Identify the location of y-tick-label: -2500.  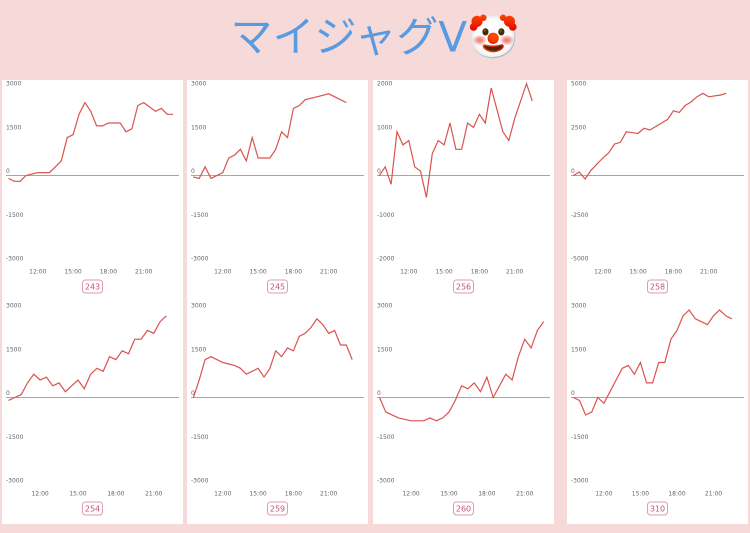
(580, 215).